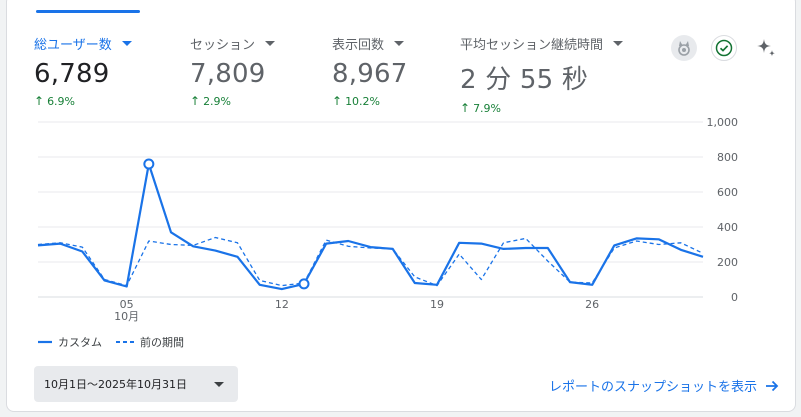 This screenshot has height=417, width=801. Describe the element at coordinates (370, 74) in the screenshot. I see `metric-value: 8,967` at that location.